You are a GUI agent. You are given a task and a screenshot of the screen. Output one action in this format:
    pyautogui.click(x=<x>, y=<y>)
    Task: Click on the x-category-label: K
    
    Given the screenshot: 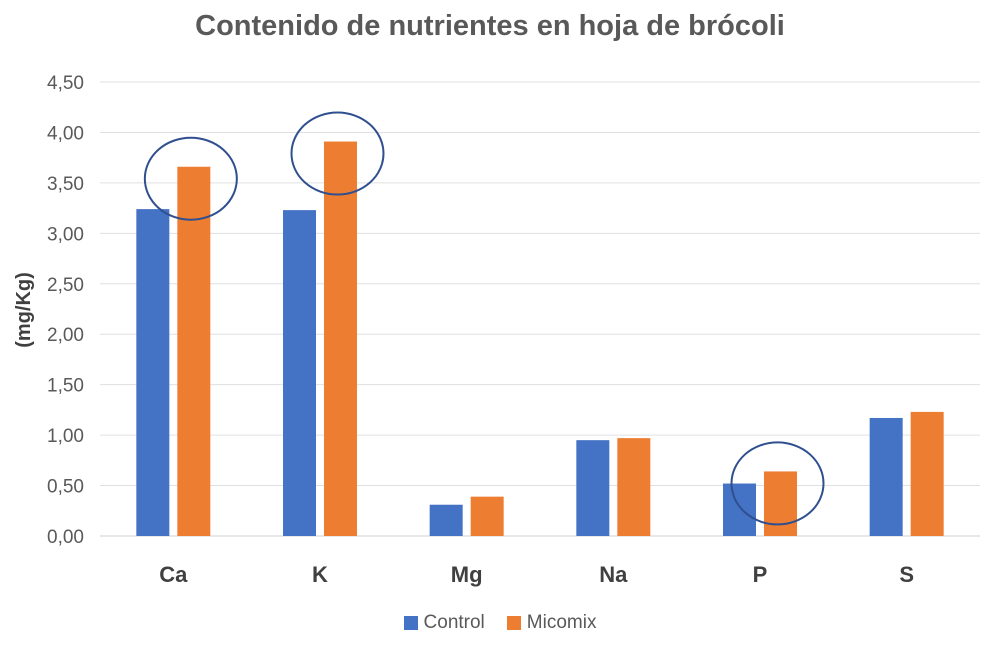 What is the action you would take?
    pyautogui.click(x=320, y=574)
    